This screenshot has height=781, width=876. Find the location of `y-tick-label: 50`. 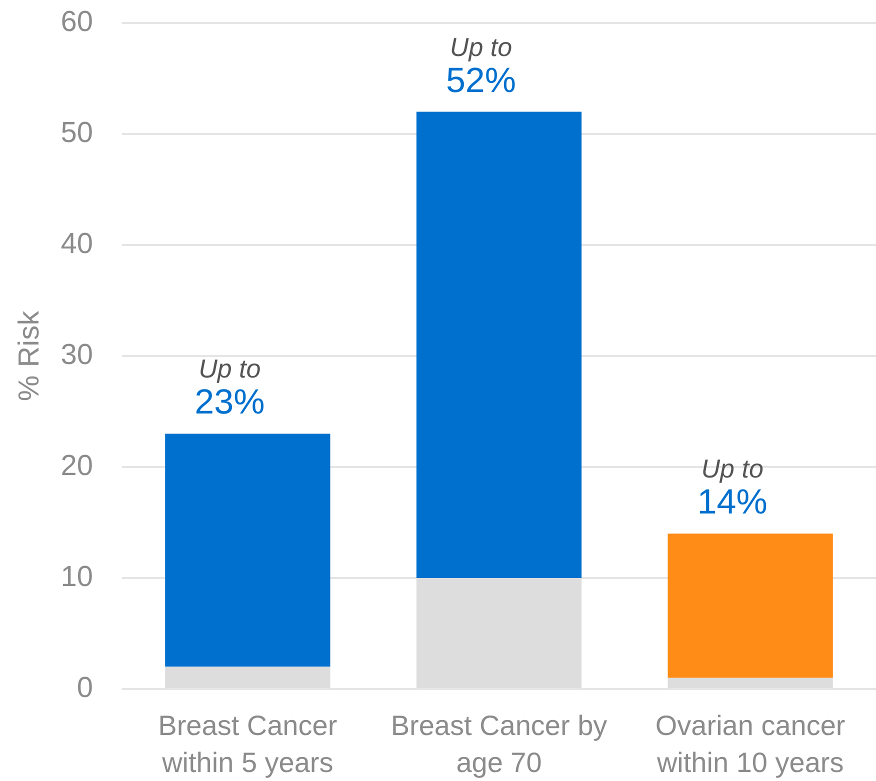

y-tick-label: 50 is located at coordinates (76, 133).